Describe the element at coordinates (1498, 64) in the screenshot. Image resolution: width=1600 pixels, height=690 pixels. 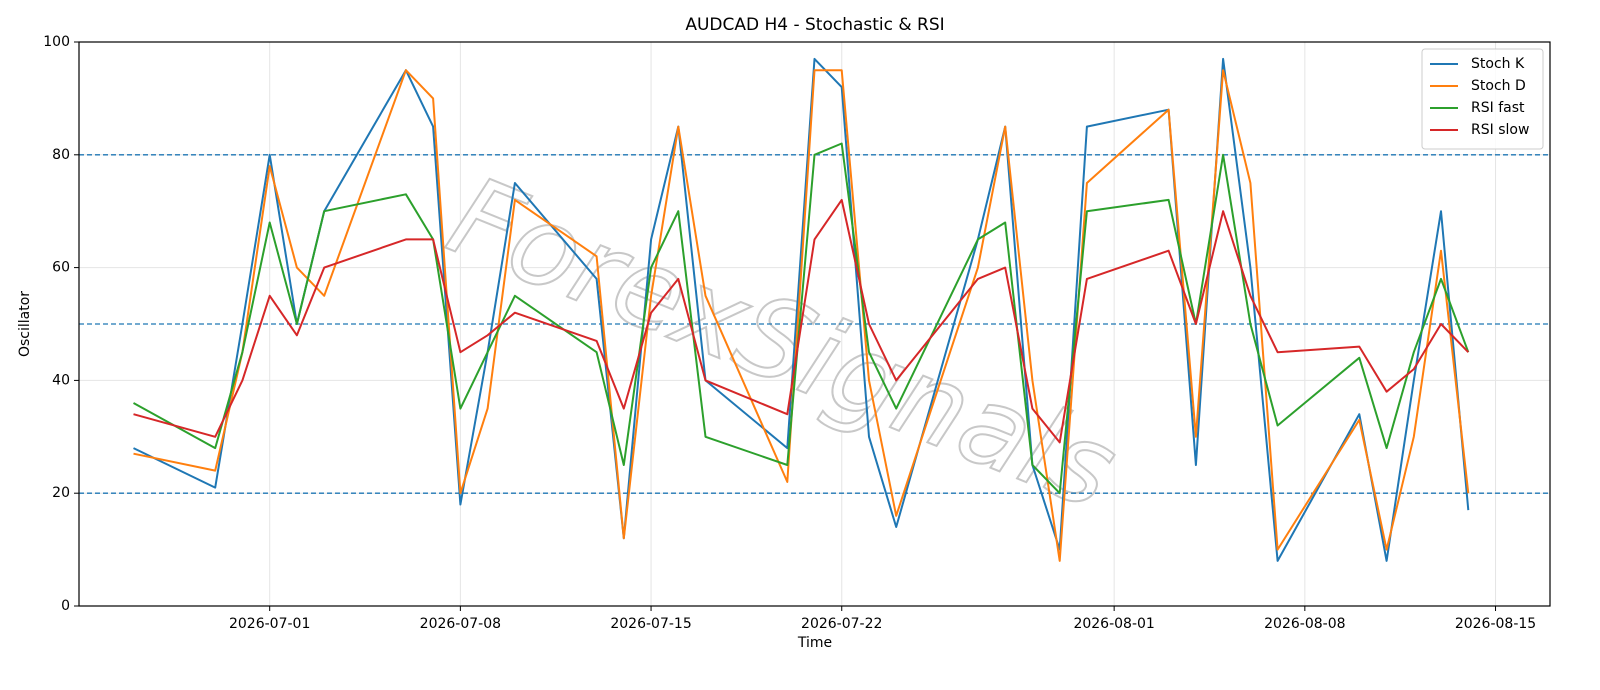
I see `legend-label: Stoch K` at that location.